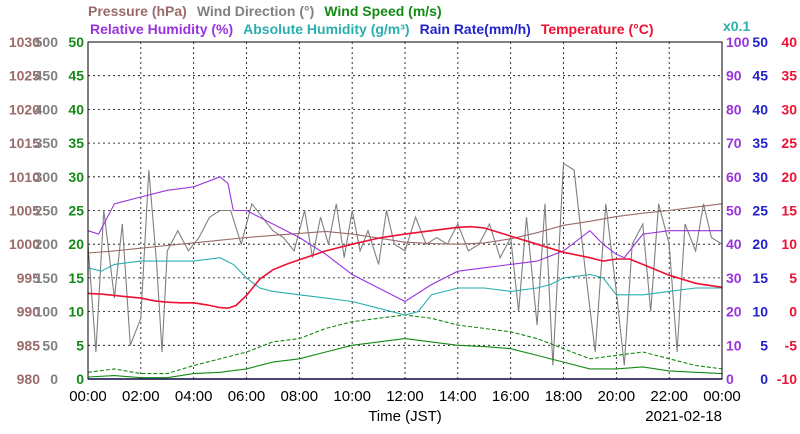  What do you see at coordinates (458, 396) in the screenshot?
I see `tick-label-x: 14:00` at bounding box center [458, 396].